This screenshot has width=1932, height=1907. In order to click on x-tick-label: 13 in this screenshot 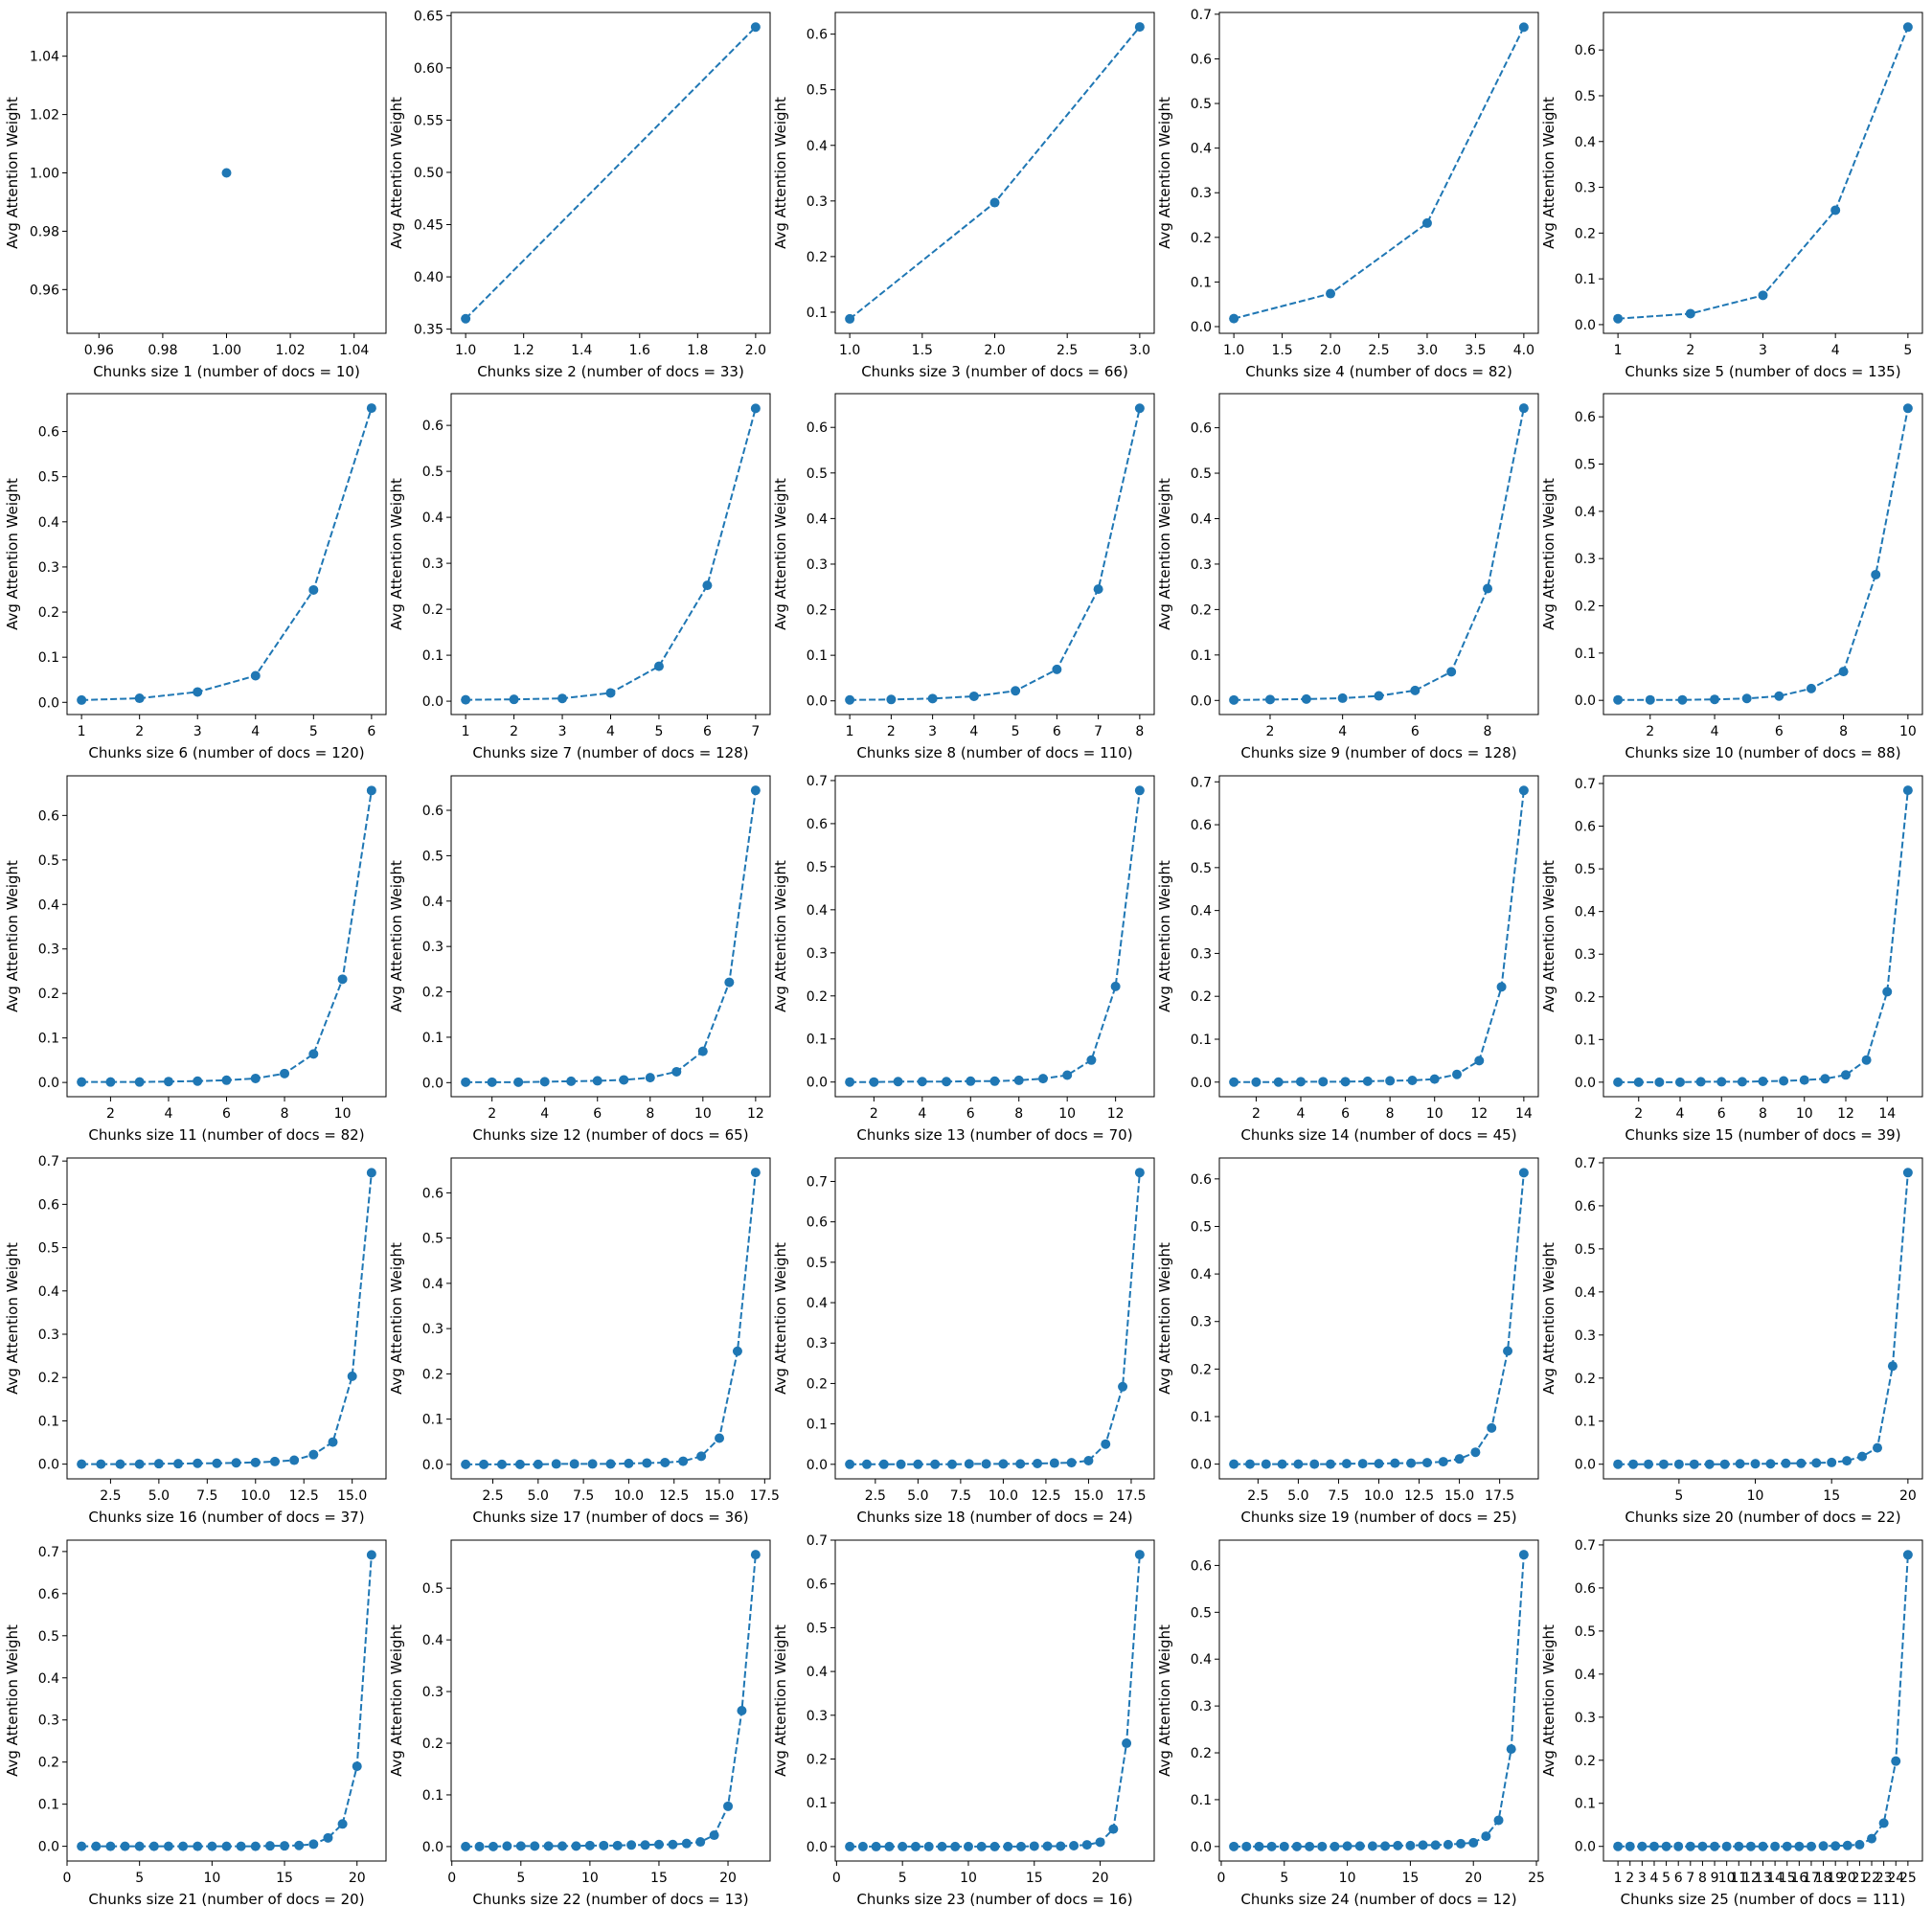, I will do `click(1763, 1878)`.